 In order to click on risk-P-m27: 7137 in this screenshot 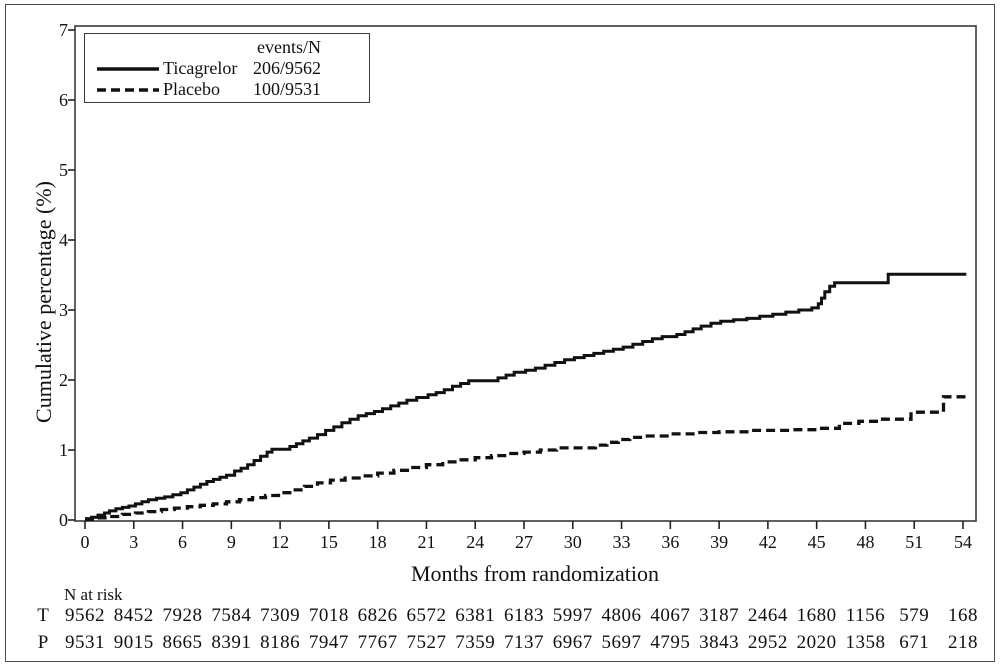, I will do `click(524, 642)`.